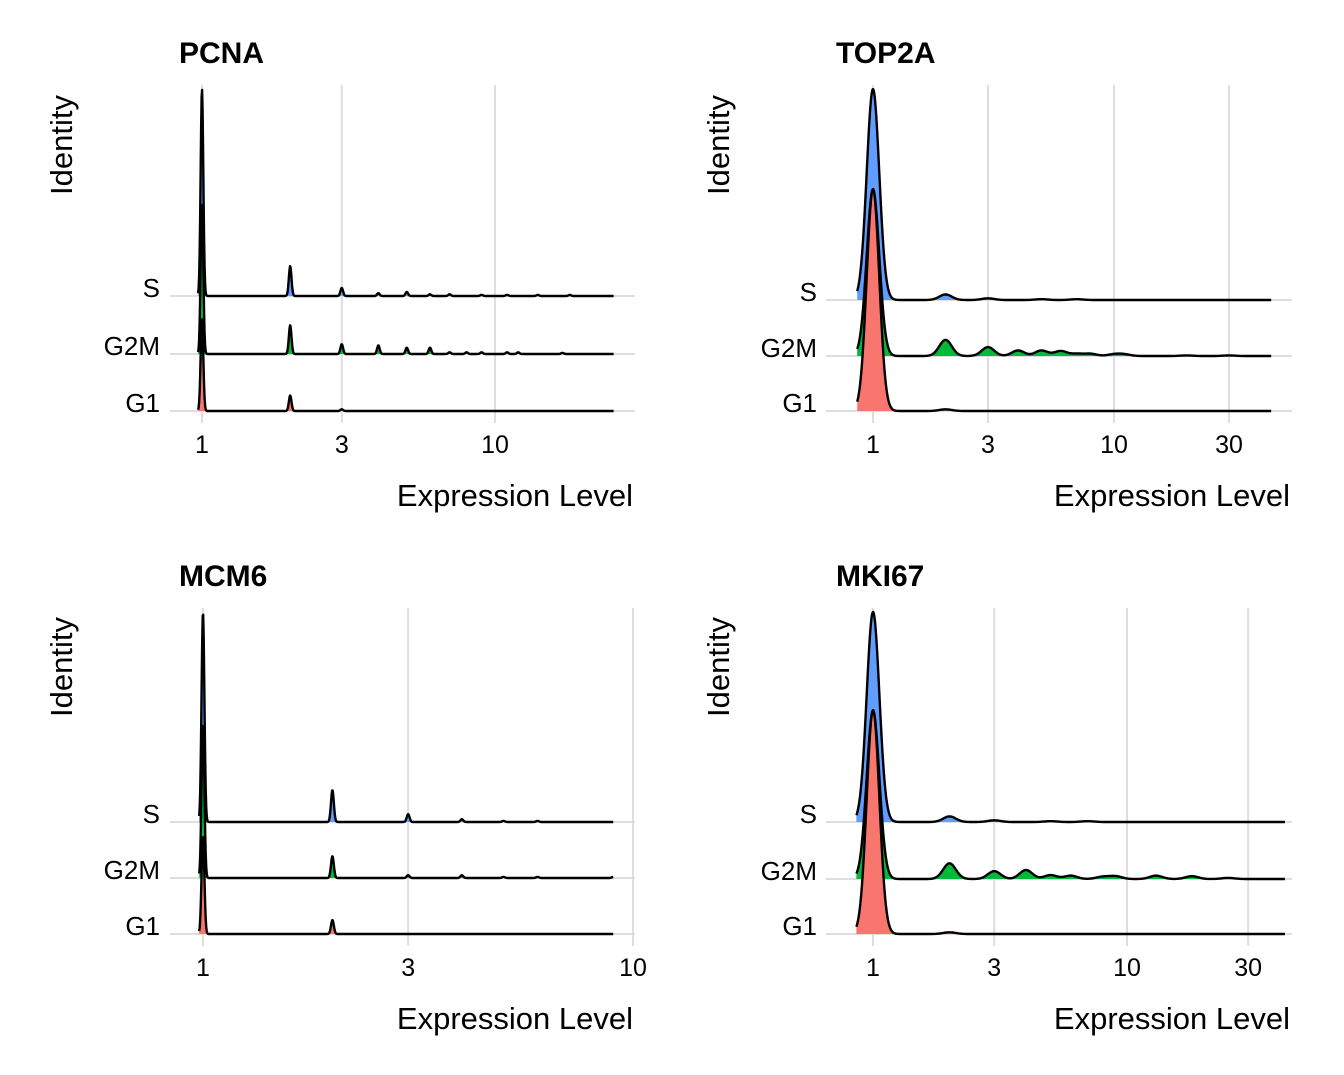  Describe the element at coordinates (223, 576) in the screenshot. I see `panel-title: MCM6` at that location.